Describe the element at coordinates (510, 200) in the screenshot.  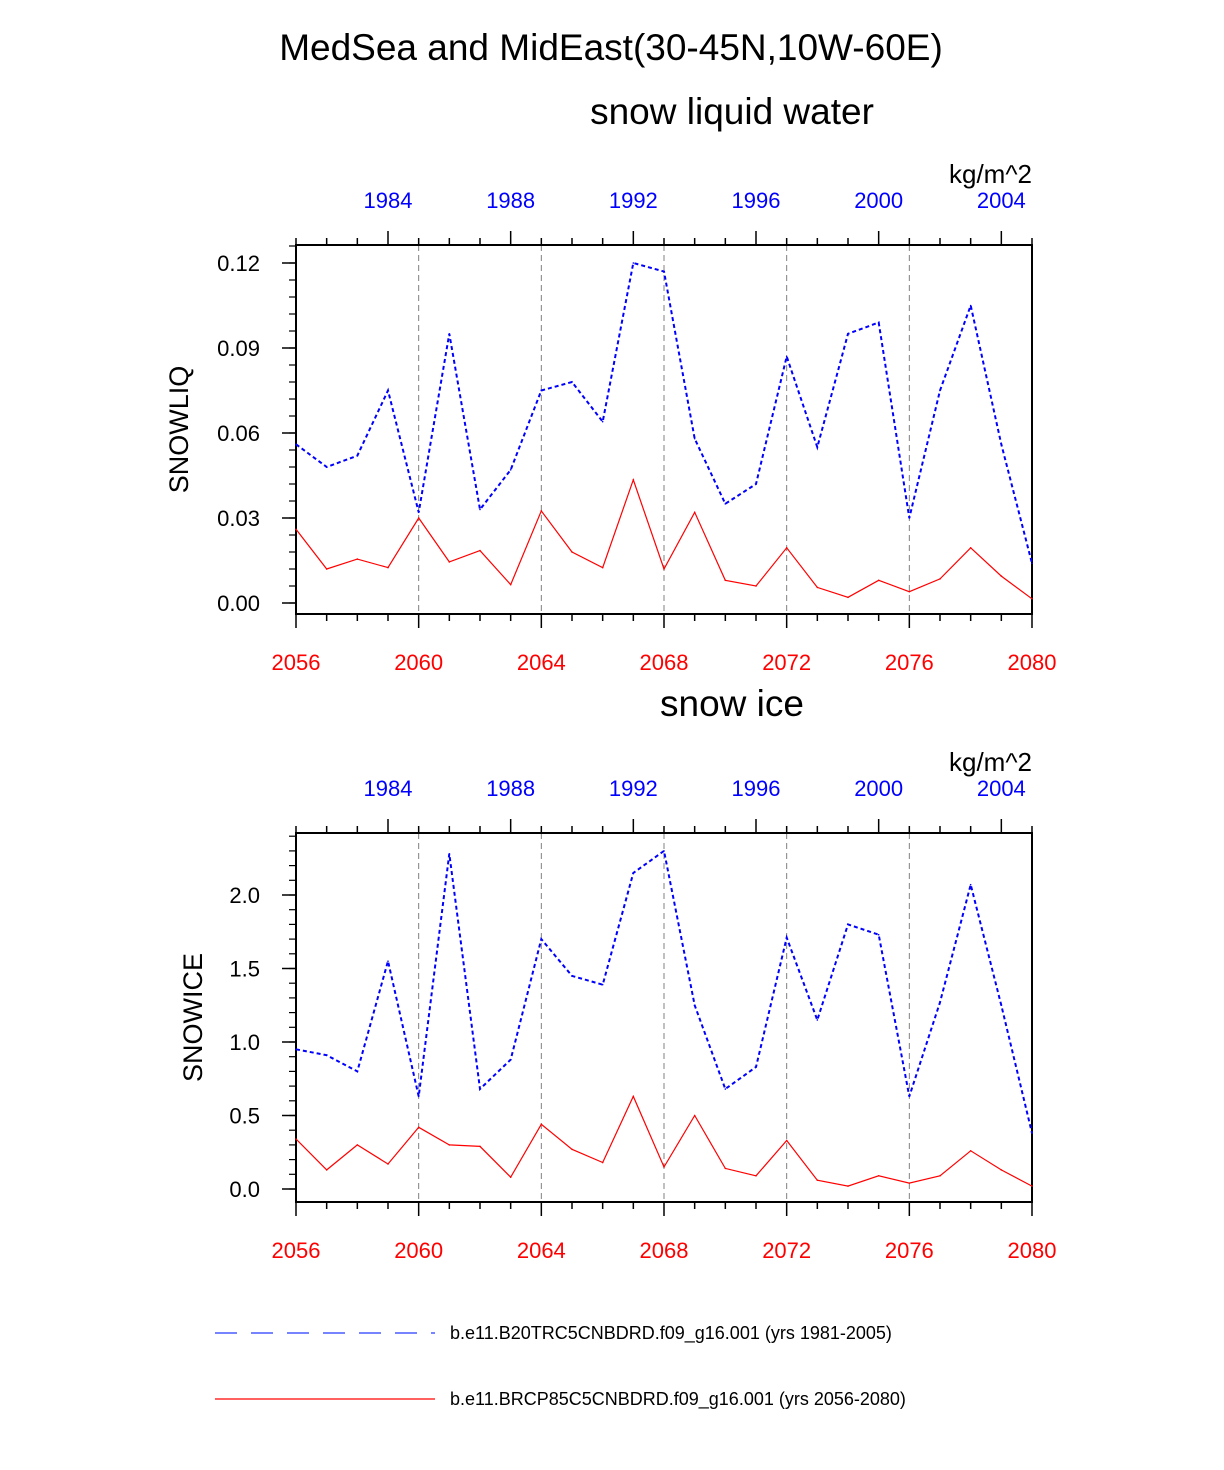
I see `x-tick-label-top: 1988` at that location.